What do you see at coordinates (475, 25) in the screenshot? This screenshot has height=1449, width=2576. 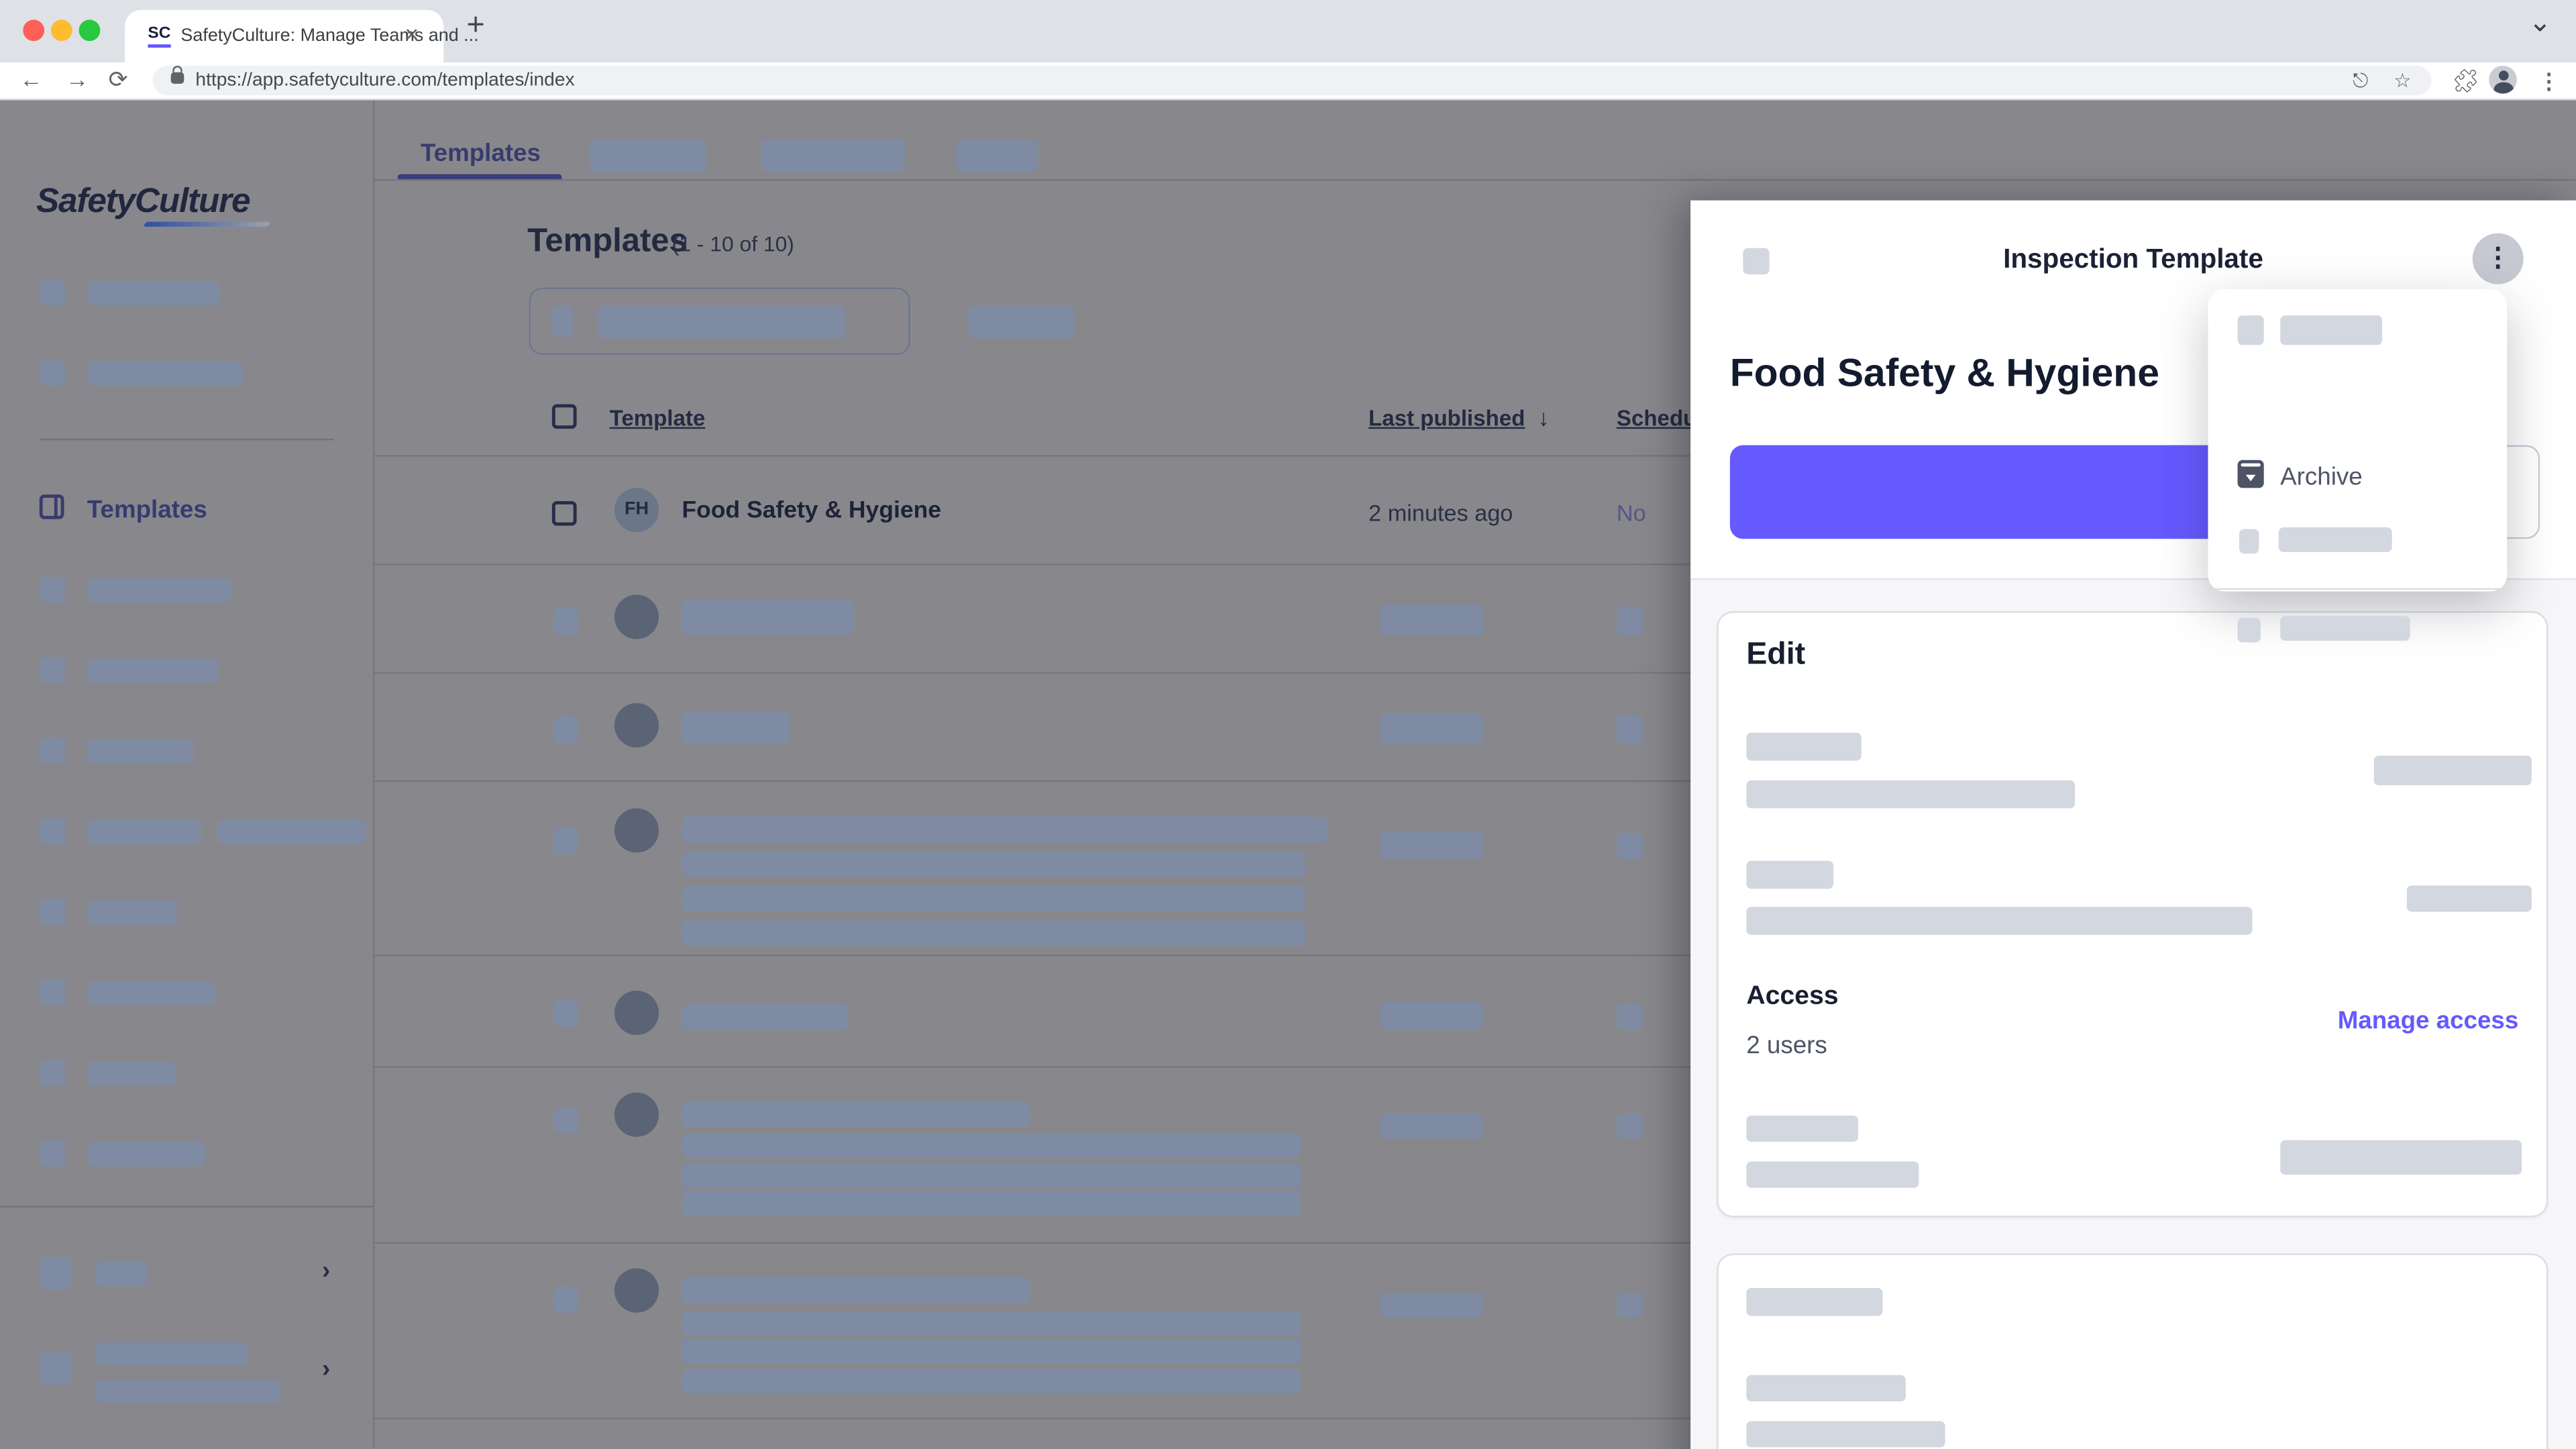 I see `new-tab-button: +` at bounding box center [475, 25].